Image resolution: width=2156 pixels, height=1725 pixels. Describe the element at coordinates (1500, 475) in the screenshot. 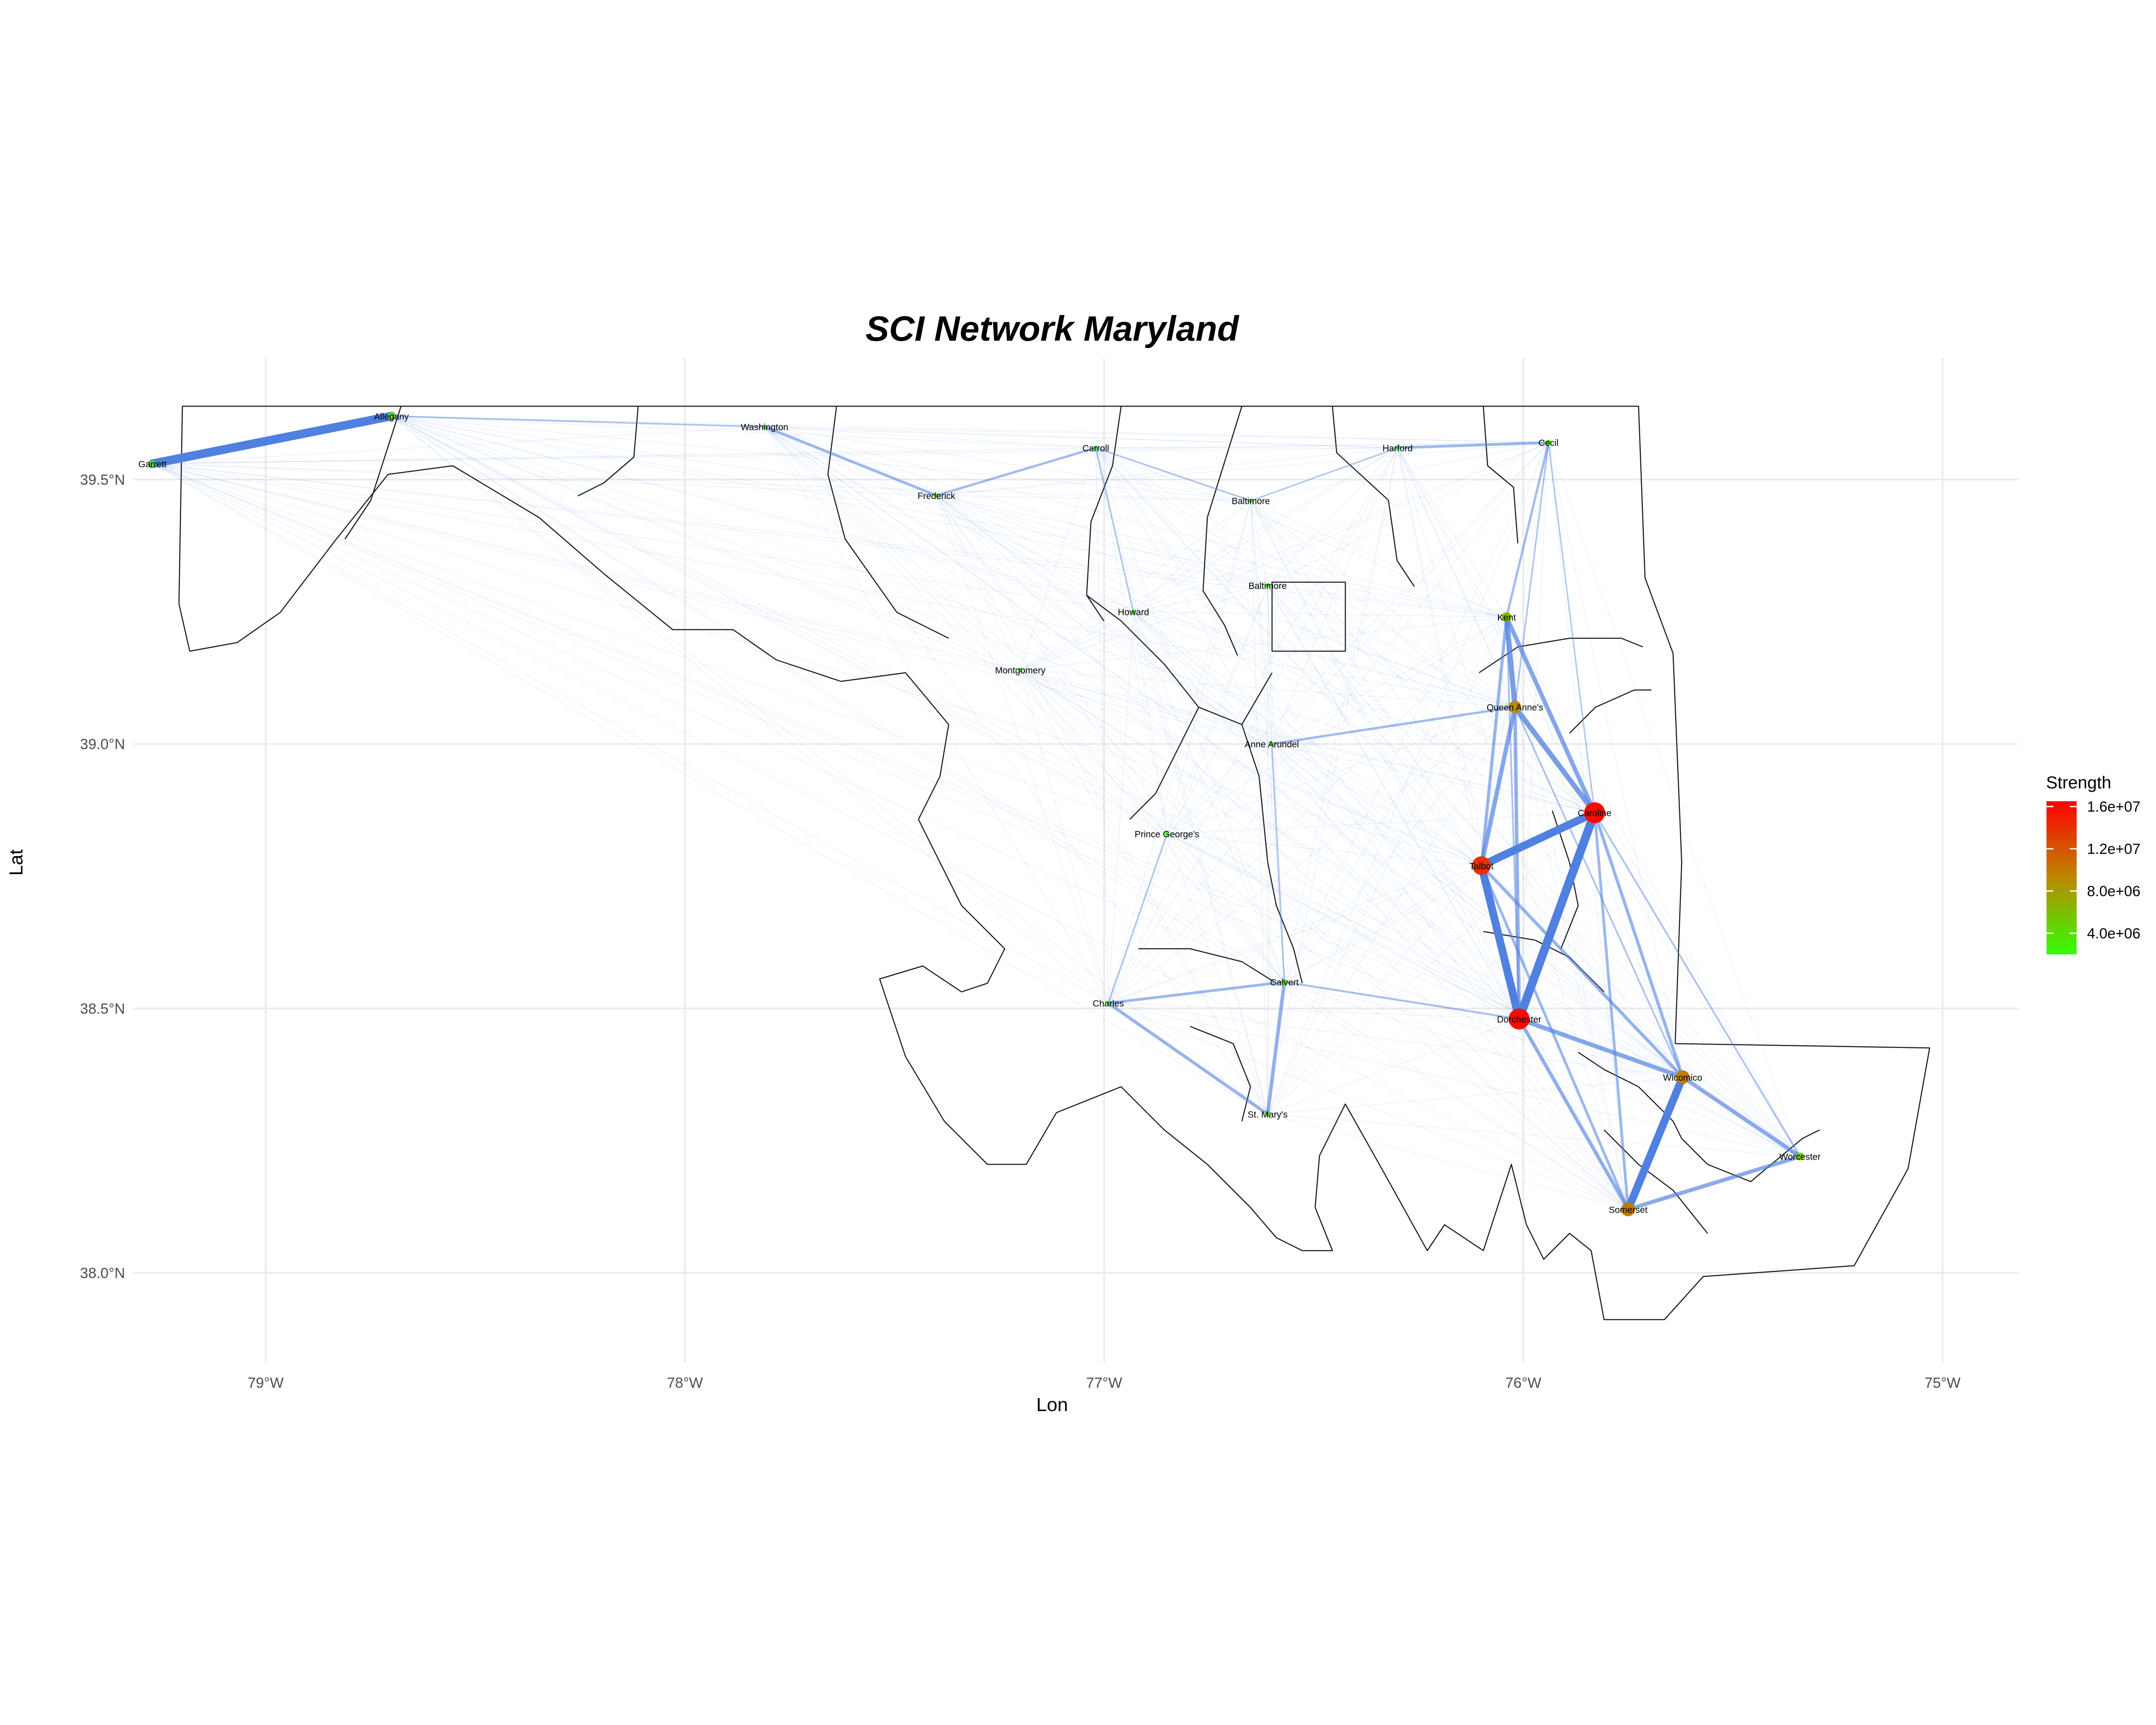

I see `county-border-harford-cecil` at that location.